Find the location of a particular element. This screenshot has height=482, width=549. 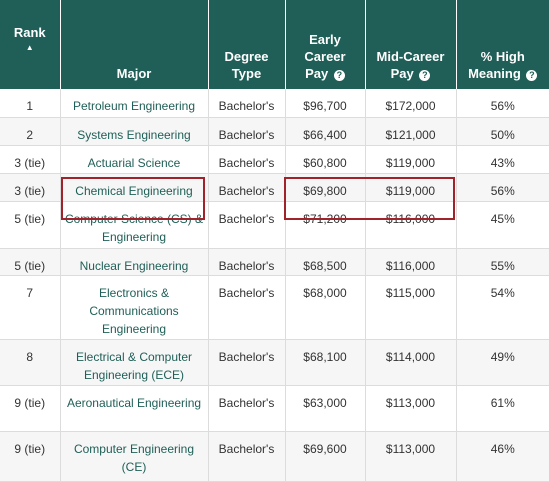

degree-type-line-1: Degree is located at coordinates (246, 56).